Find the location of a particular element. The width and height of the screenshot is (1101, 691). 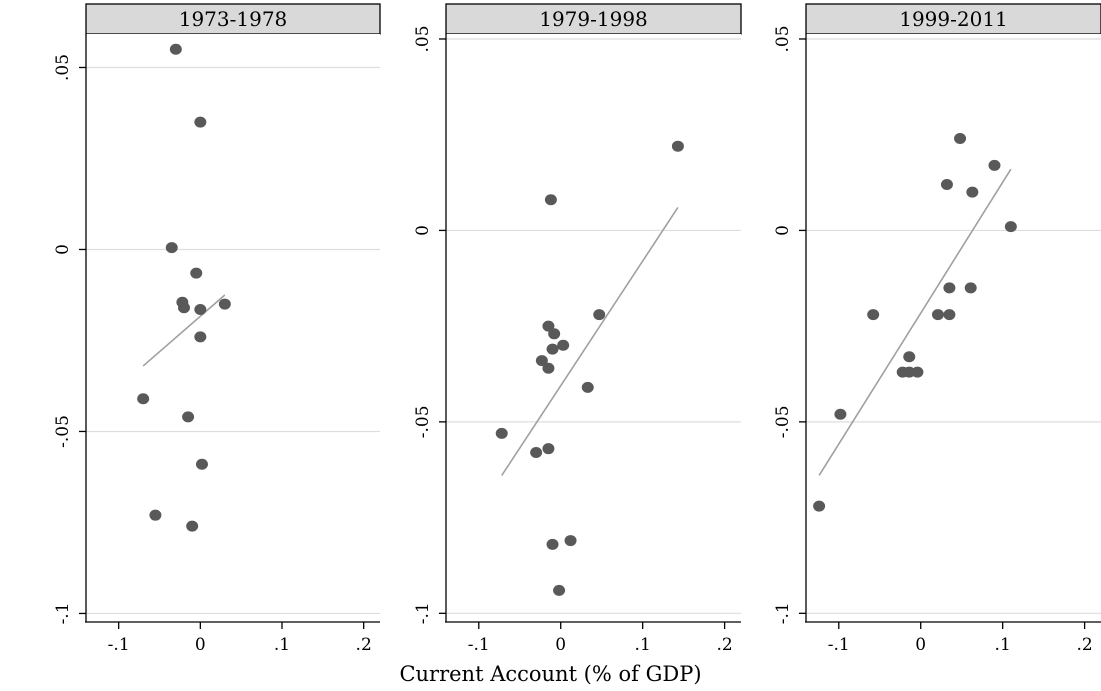

panel-title: 1979-1998 is located at coordinates (593, 19).